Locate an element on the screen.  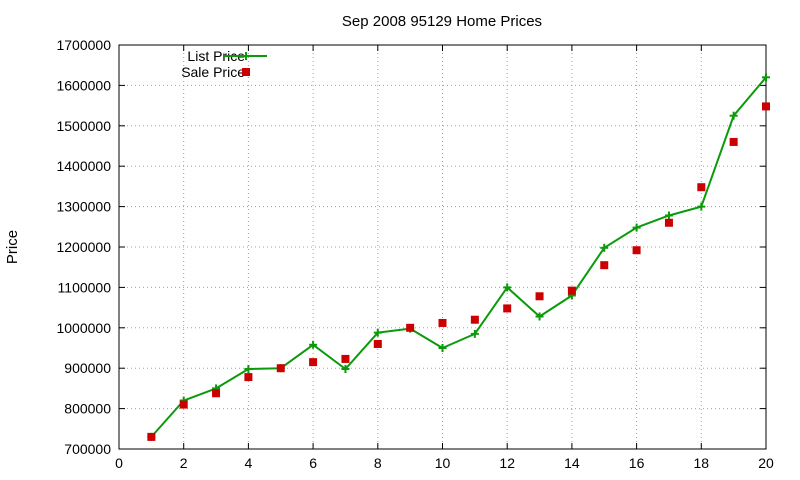
legend: List Price Sale Price is located at coordinates (224, 64).